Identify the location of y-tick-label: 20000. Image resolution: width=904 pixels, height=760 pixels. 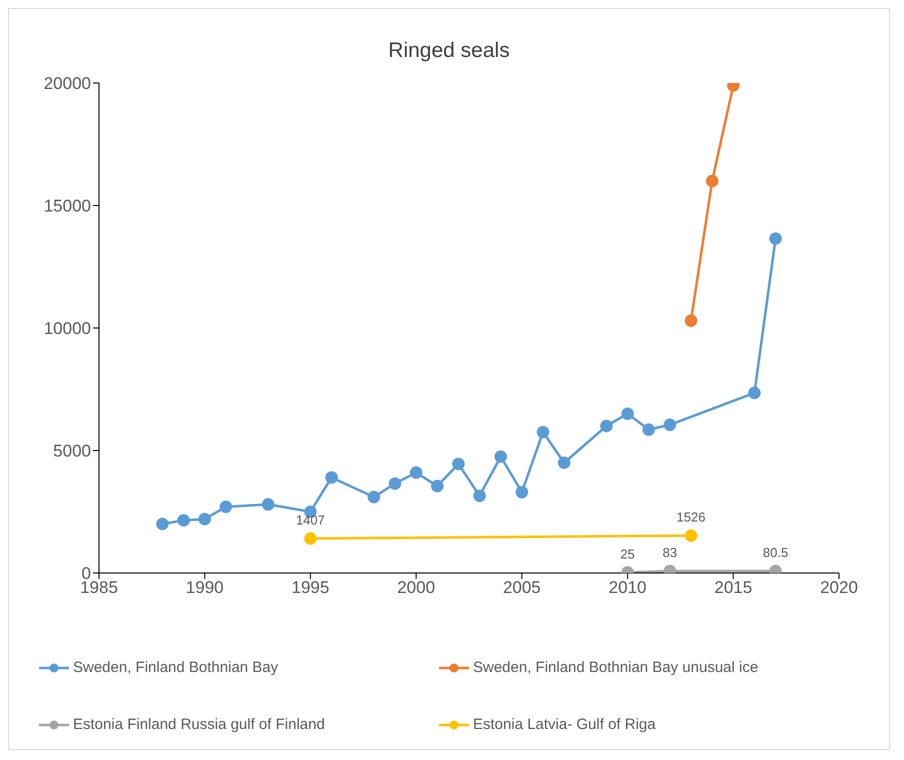
(67, 84).